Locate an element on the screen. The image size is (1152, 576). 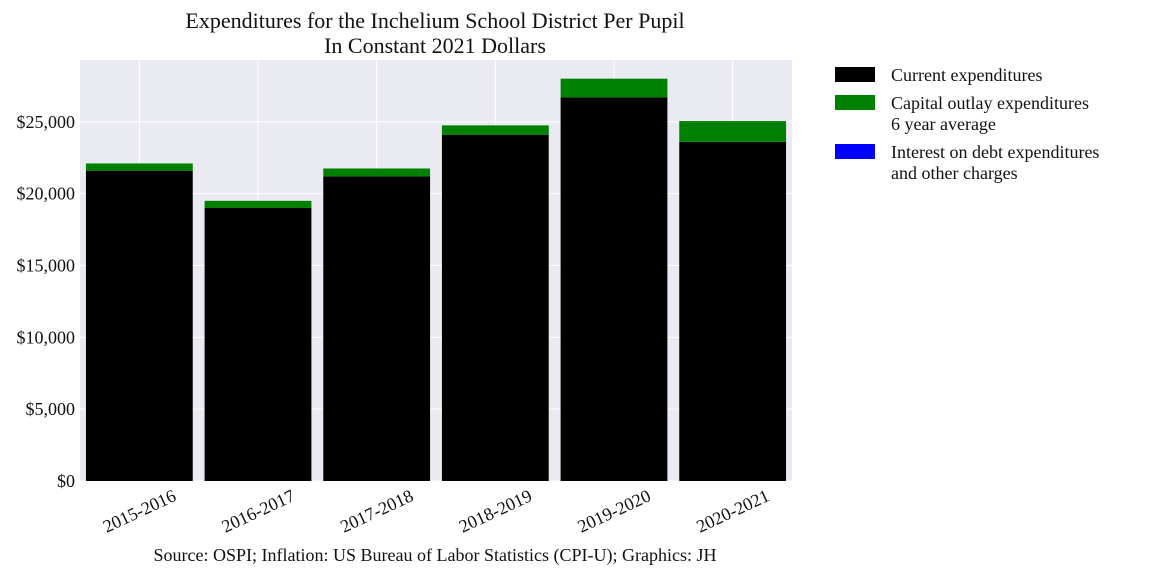
bar-segment-series-0-2015-2016 is located at coordinates (139, 325).